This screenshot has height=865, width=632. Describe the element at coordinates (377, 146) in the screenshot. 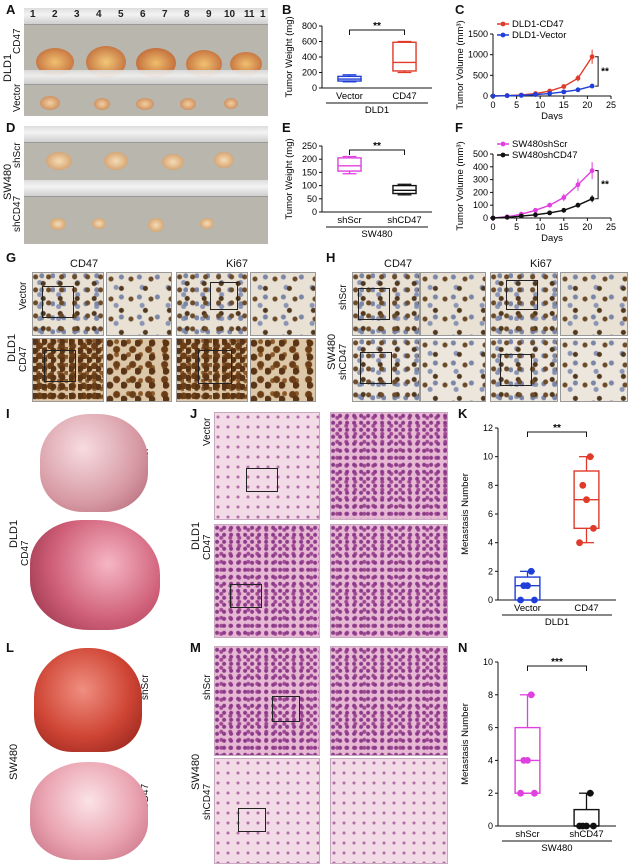

I see `chart-e-sig-label: **` at that location.